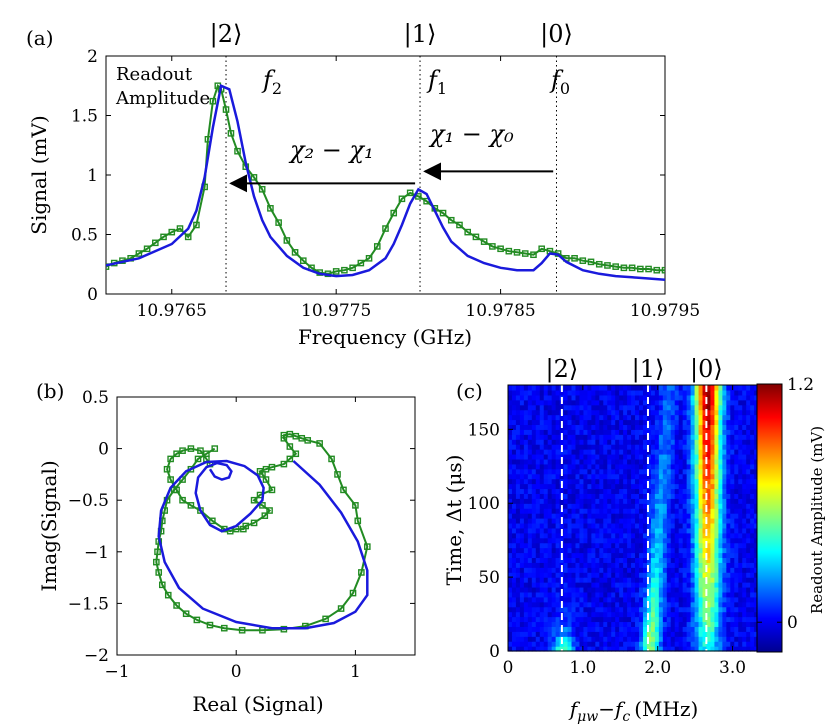  What do you see at coordinates (508, 668) in the screenshot?
I see `panel-c-xtick-label: 0` at bounding box center [508, 668].